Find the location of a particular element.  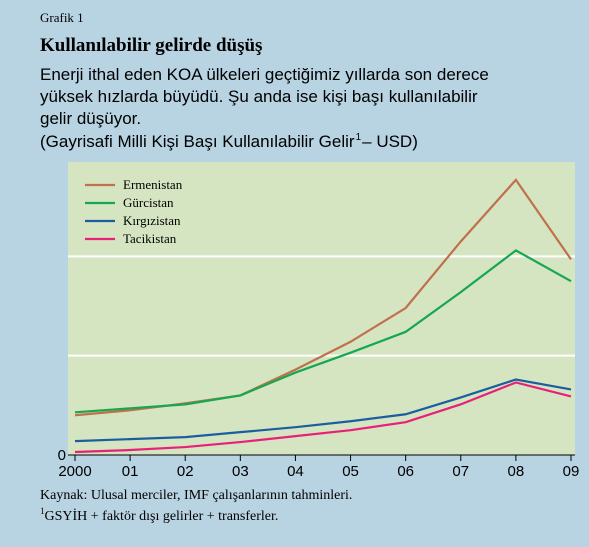

x-tick-label: 08 is located at coordinates (516, 471).